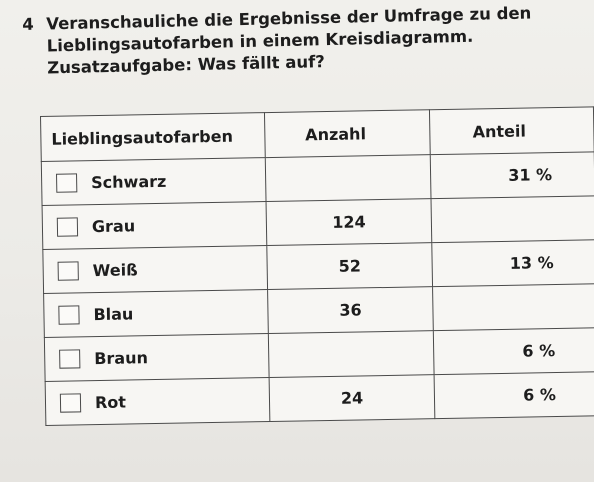  What do you see at coordinates (28, 24) in the screenshot?
I see `task-number: 4` at bounding box center [28, 24].